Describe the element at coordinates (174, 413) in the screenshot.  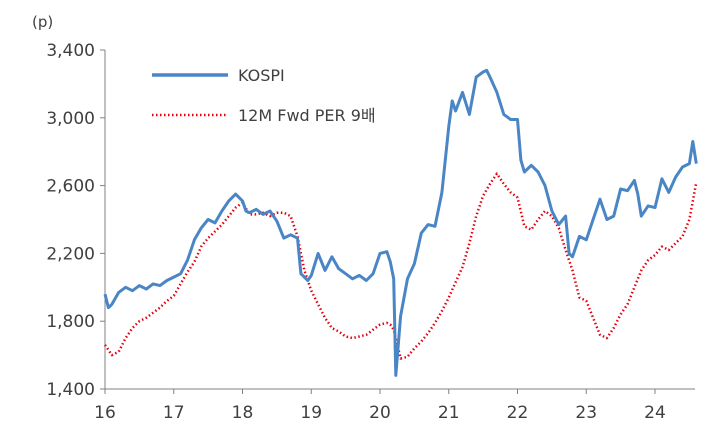
I see `x-tick-label: 17` at that location.